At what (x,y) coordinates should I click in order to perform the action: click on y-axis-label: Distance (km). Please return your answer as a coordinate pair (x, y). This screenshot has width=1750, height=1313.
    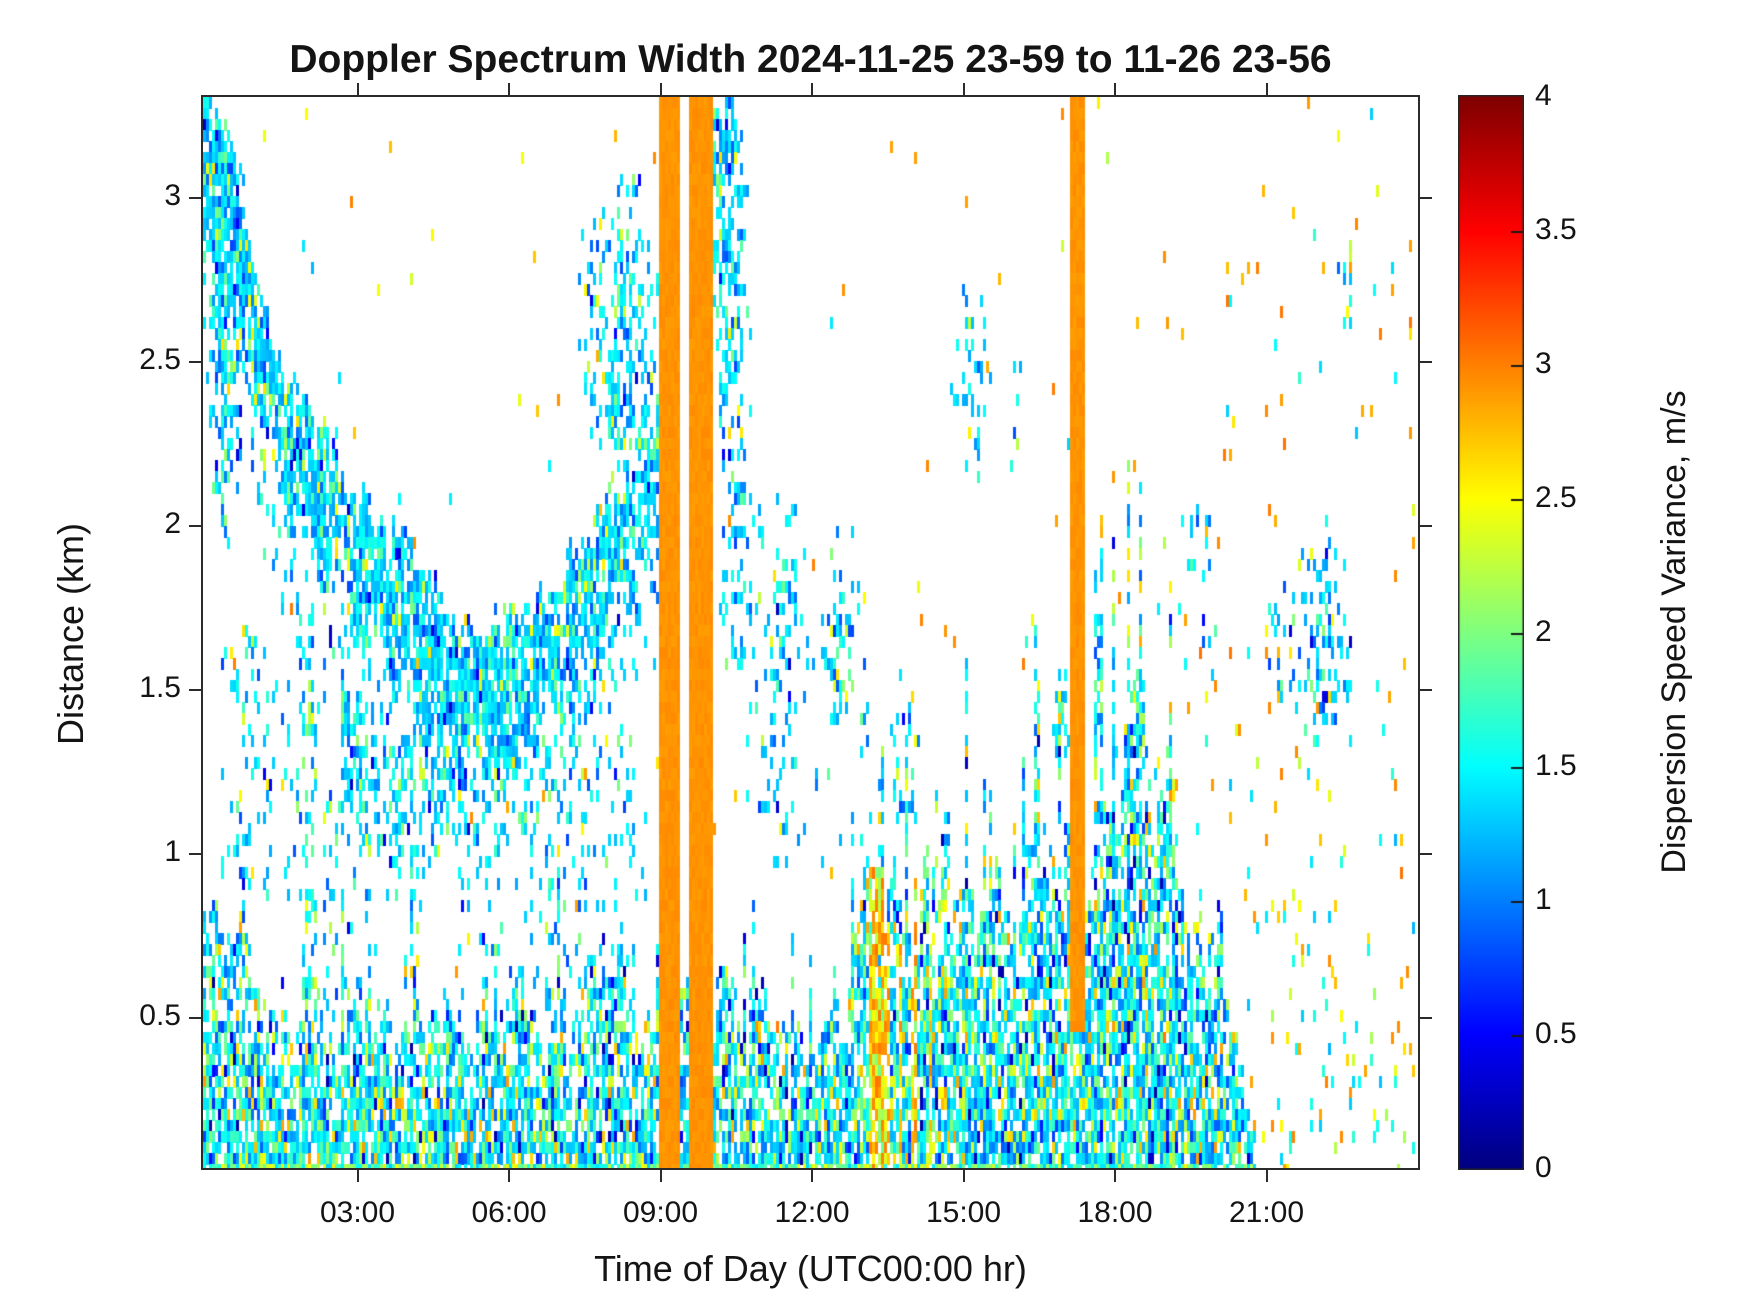
    Looking at the image, I should click on (70, 634).